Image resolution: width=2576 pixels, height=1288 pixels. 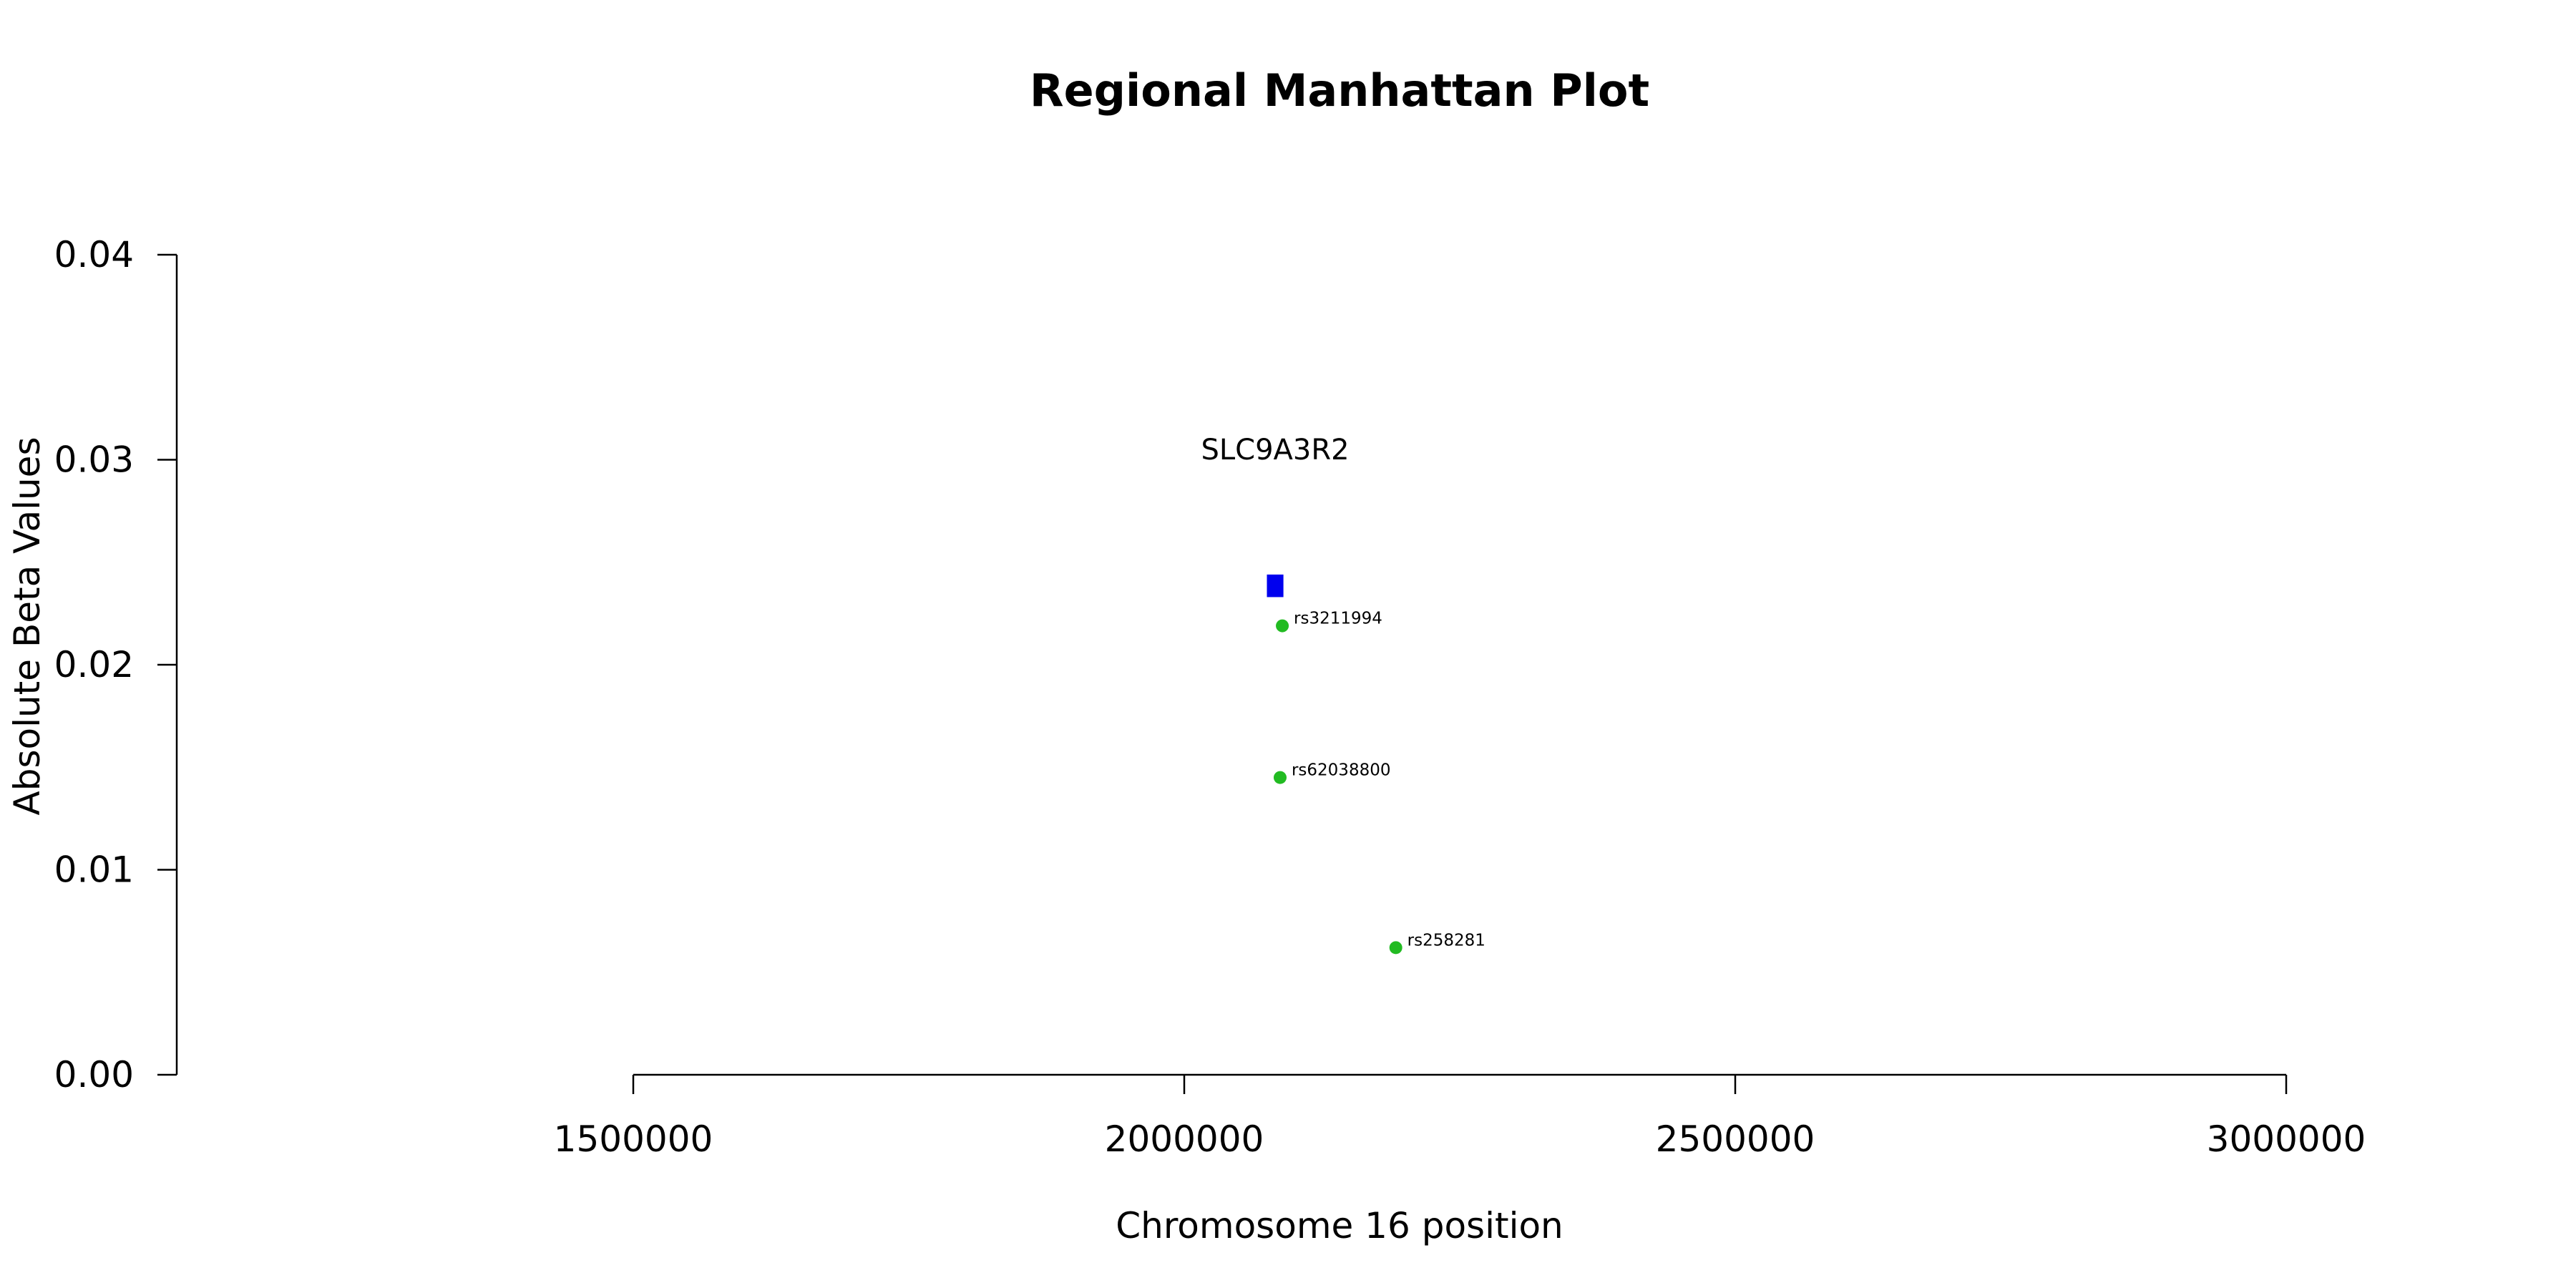 What do you see at coordinates (94, 1075) in the screenshot?
I see `y-tick-label: 0.00` at bounding box center [94, 1075].